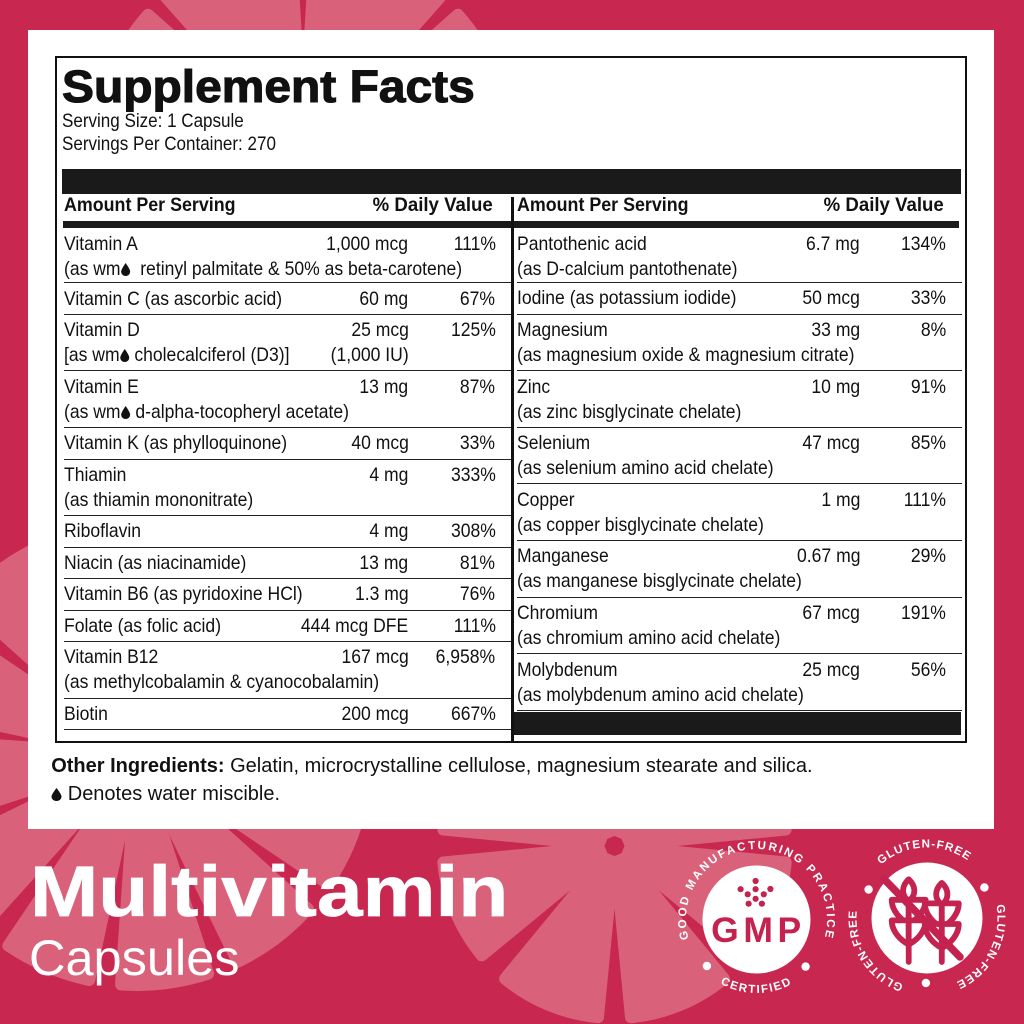  I want to click on svg-text: GLUTEN-FREE, so click(924, 852).